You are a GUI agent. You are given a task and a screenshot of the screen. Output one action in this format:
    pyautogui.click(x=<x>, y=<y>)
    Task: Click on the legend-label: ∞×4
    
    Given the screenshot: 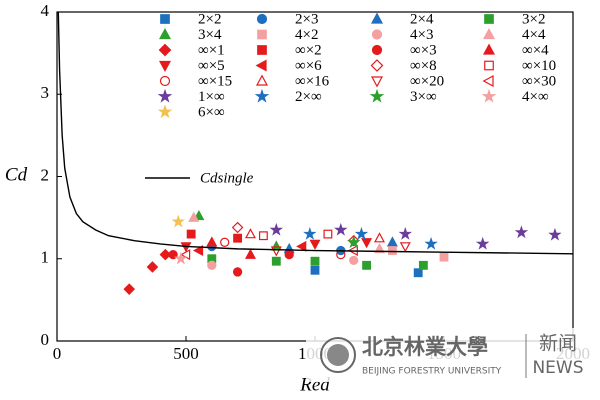 What is the action you would take?
    pyautogui.click(x=535, y=50)
    